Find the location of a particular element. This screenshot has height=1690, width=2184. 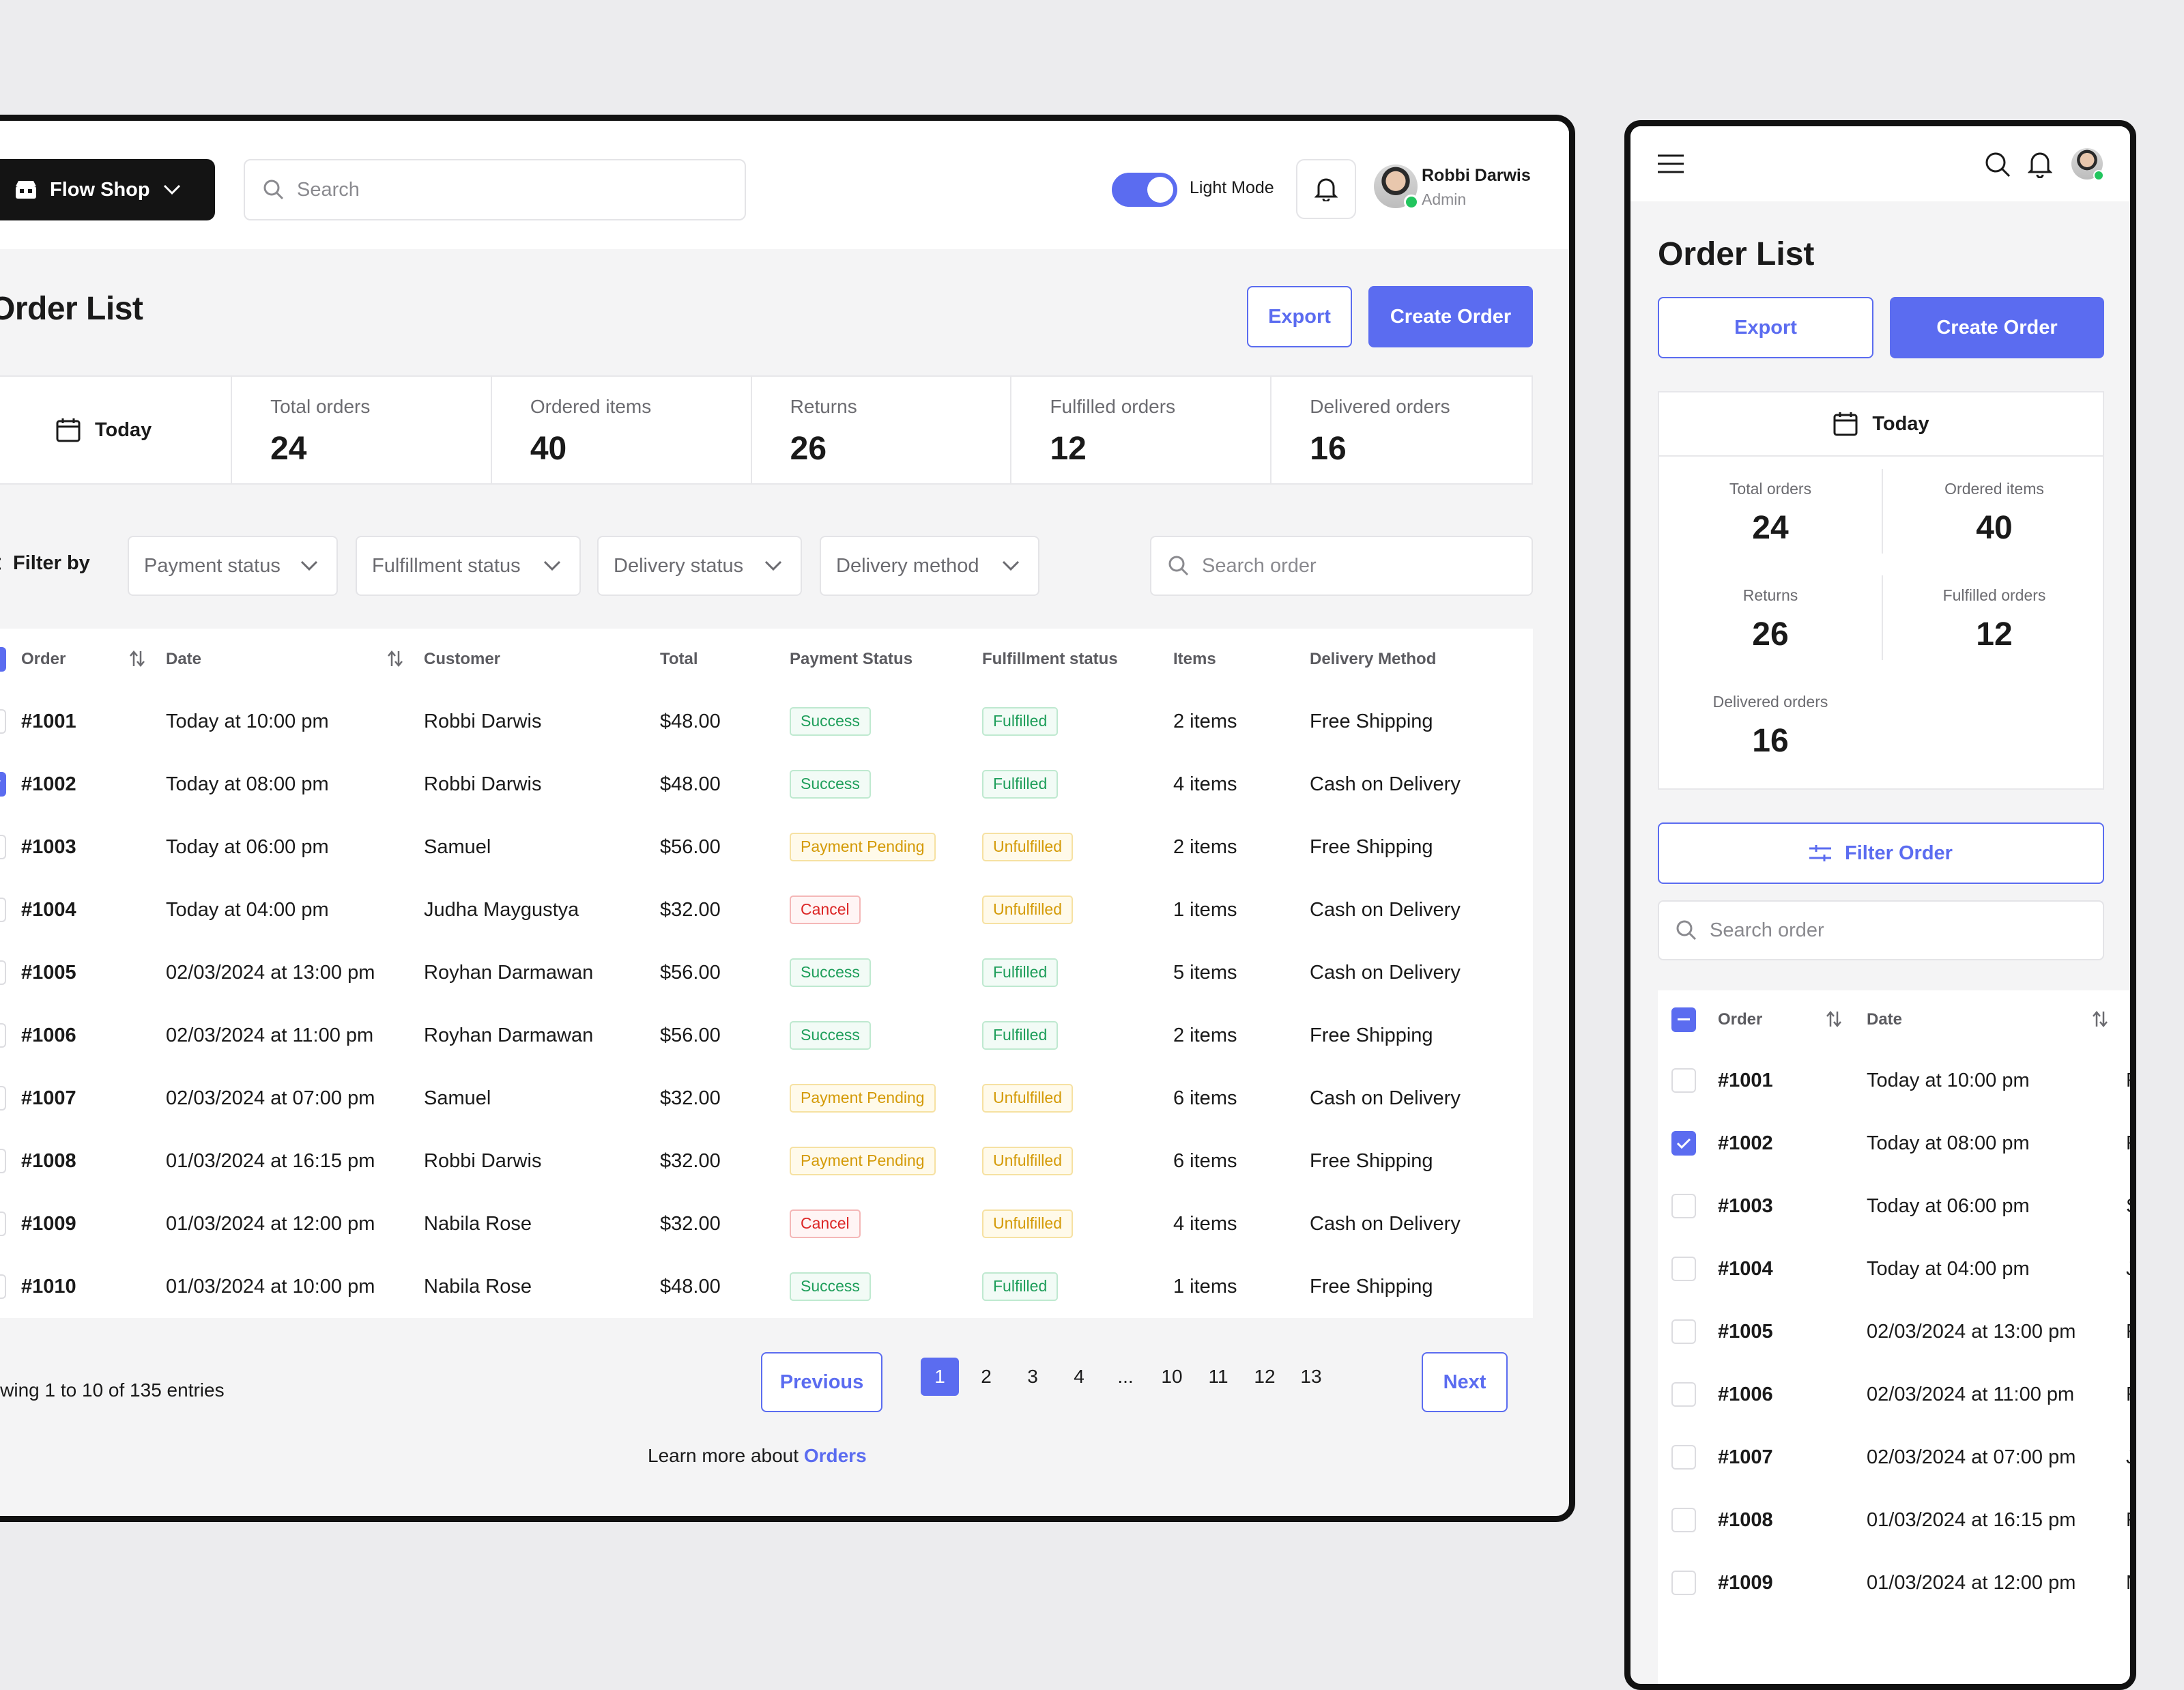

search-icon is located at coordinates (1997, 164).